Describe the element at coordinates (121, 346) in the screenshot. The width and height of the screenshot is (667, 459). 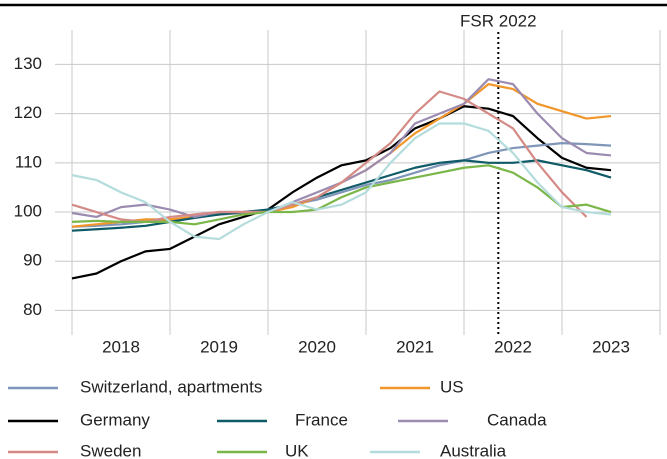
I see `x-tick-label: 2018` at that location.